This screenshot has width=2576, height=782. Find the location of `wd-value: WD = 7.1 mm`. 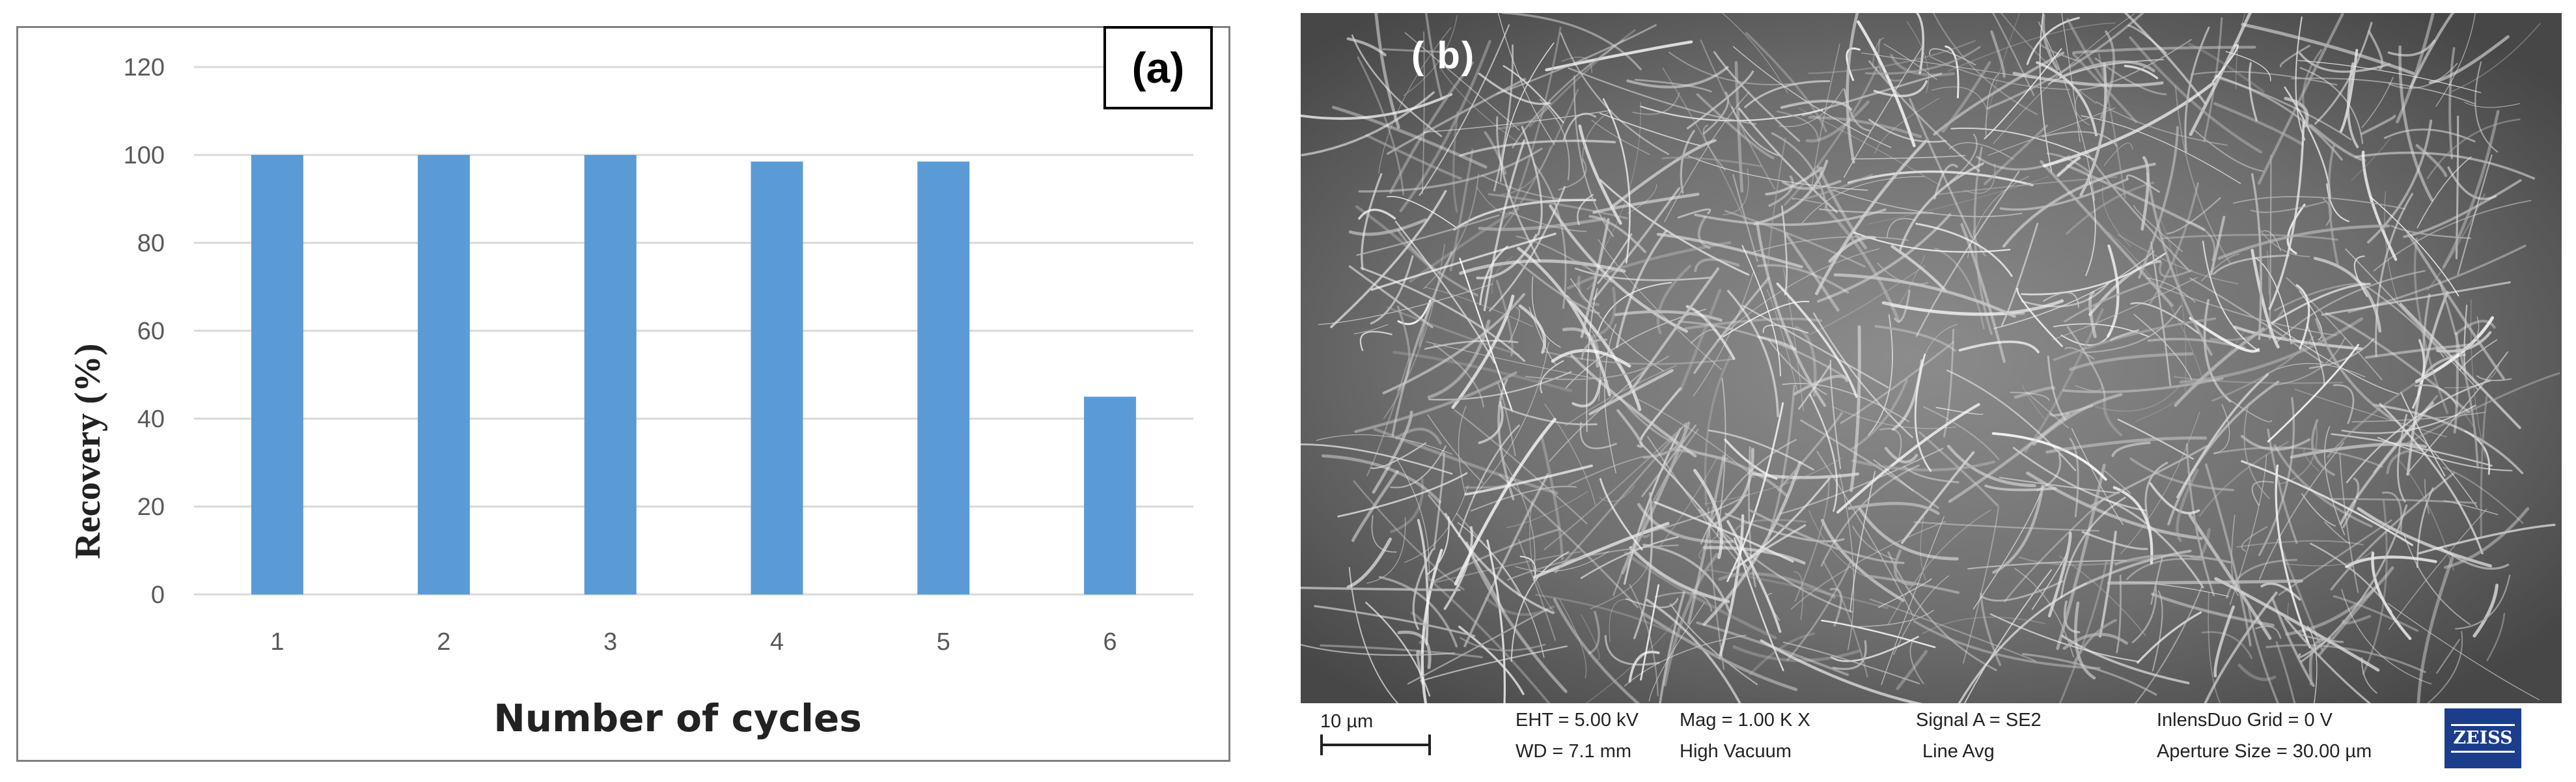

wd-value: WD = 7.1 mm is located at coordinates (1574, 751).